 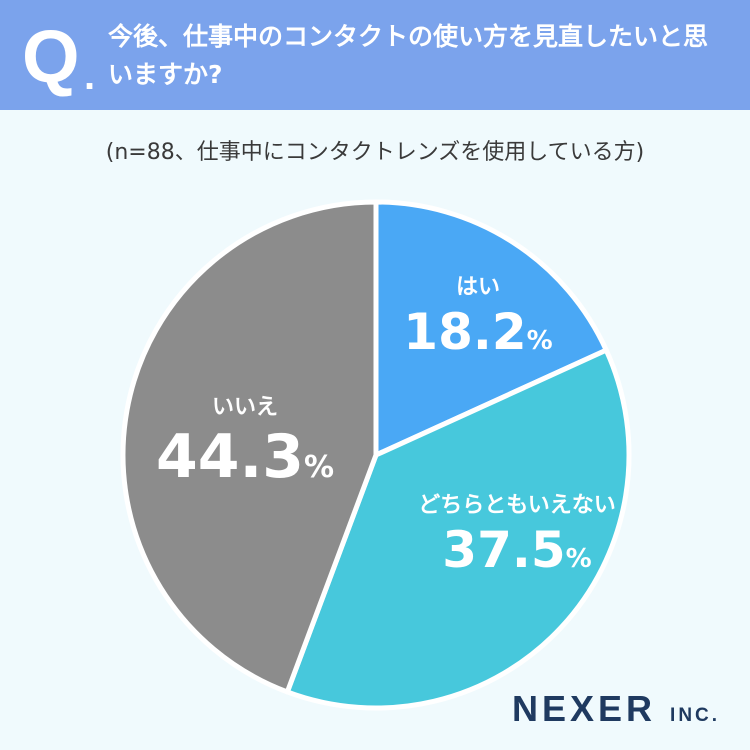 What do you see at coordinates (539, 341) in the screenshot?
I see `label-hai-unit: %` at bounding box center [539, 341].